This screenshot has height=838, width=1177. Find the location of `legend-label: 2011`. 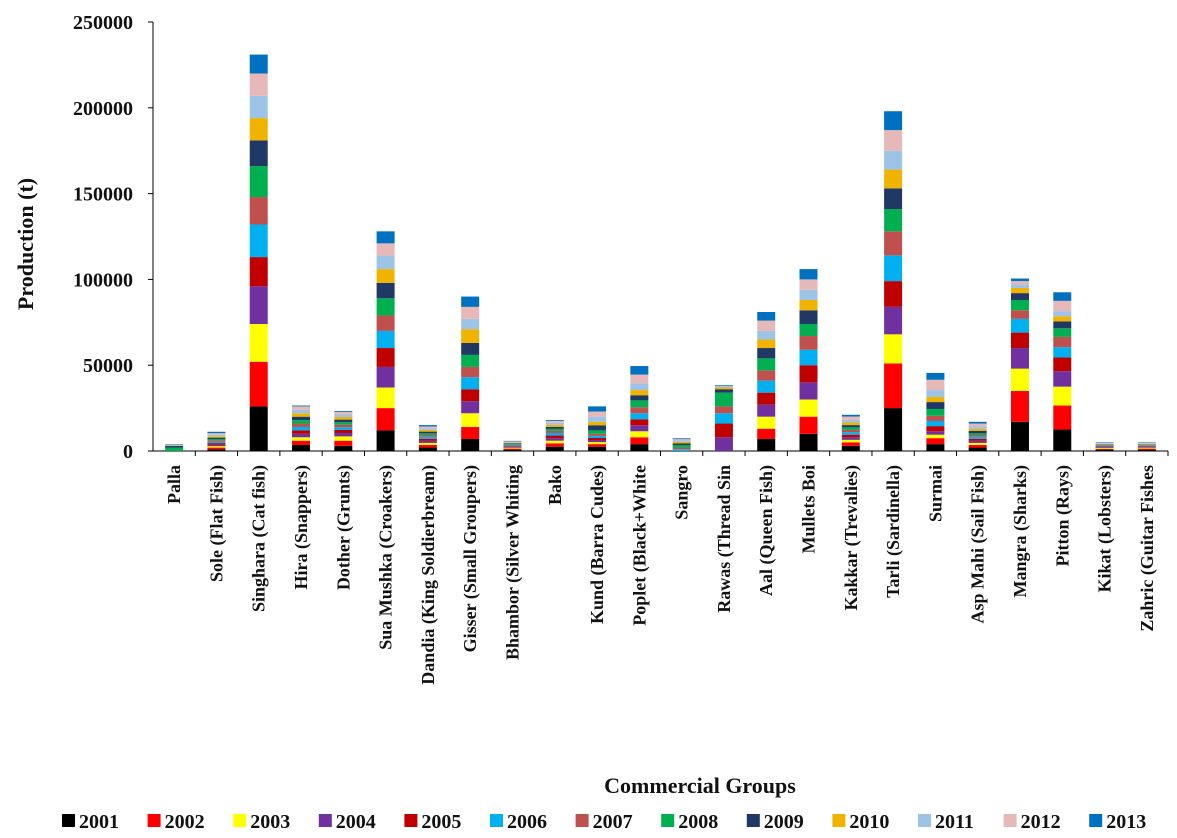

legend-label: 2011 is located at coordinates (954, 822).